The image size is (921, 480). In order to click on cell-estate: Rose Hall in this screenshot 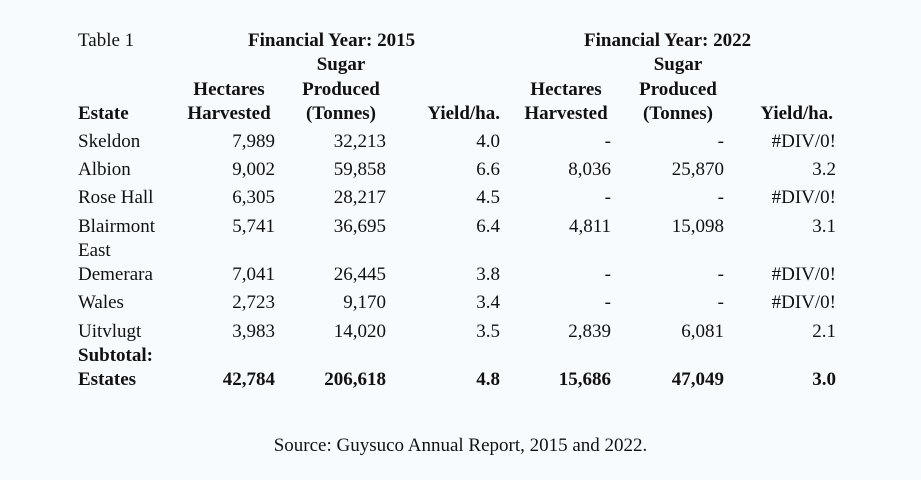, I will do `click(116, 197)`.